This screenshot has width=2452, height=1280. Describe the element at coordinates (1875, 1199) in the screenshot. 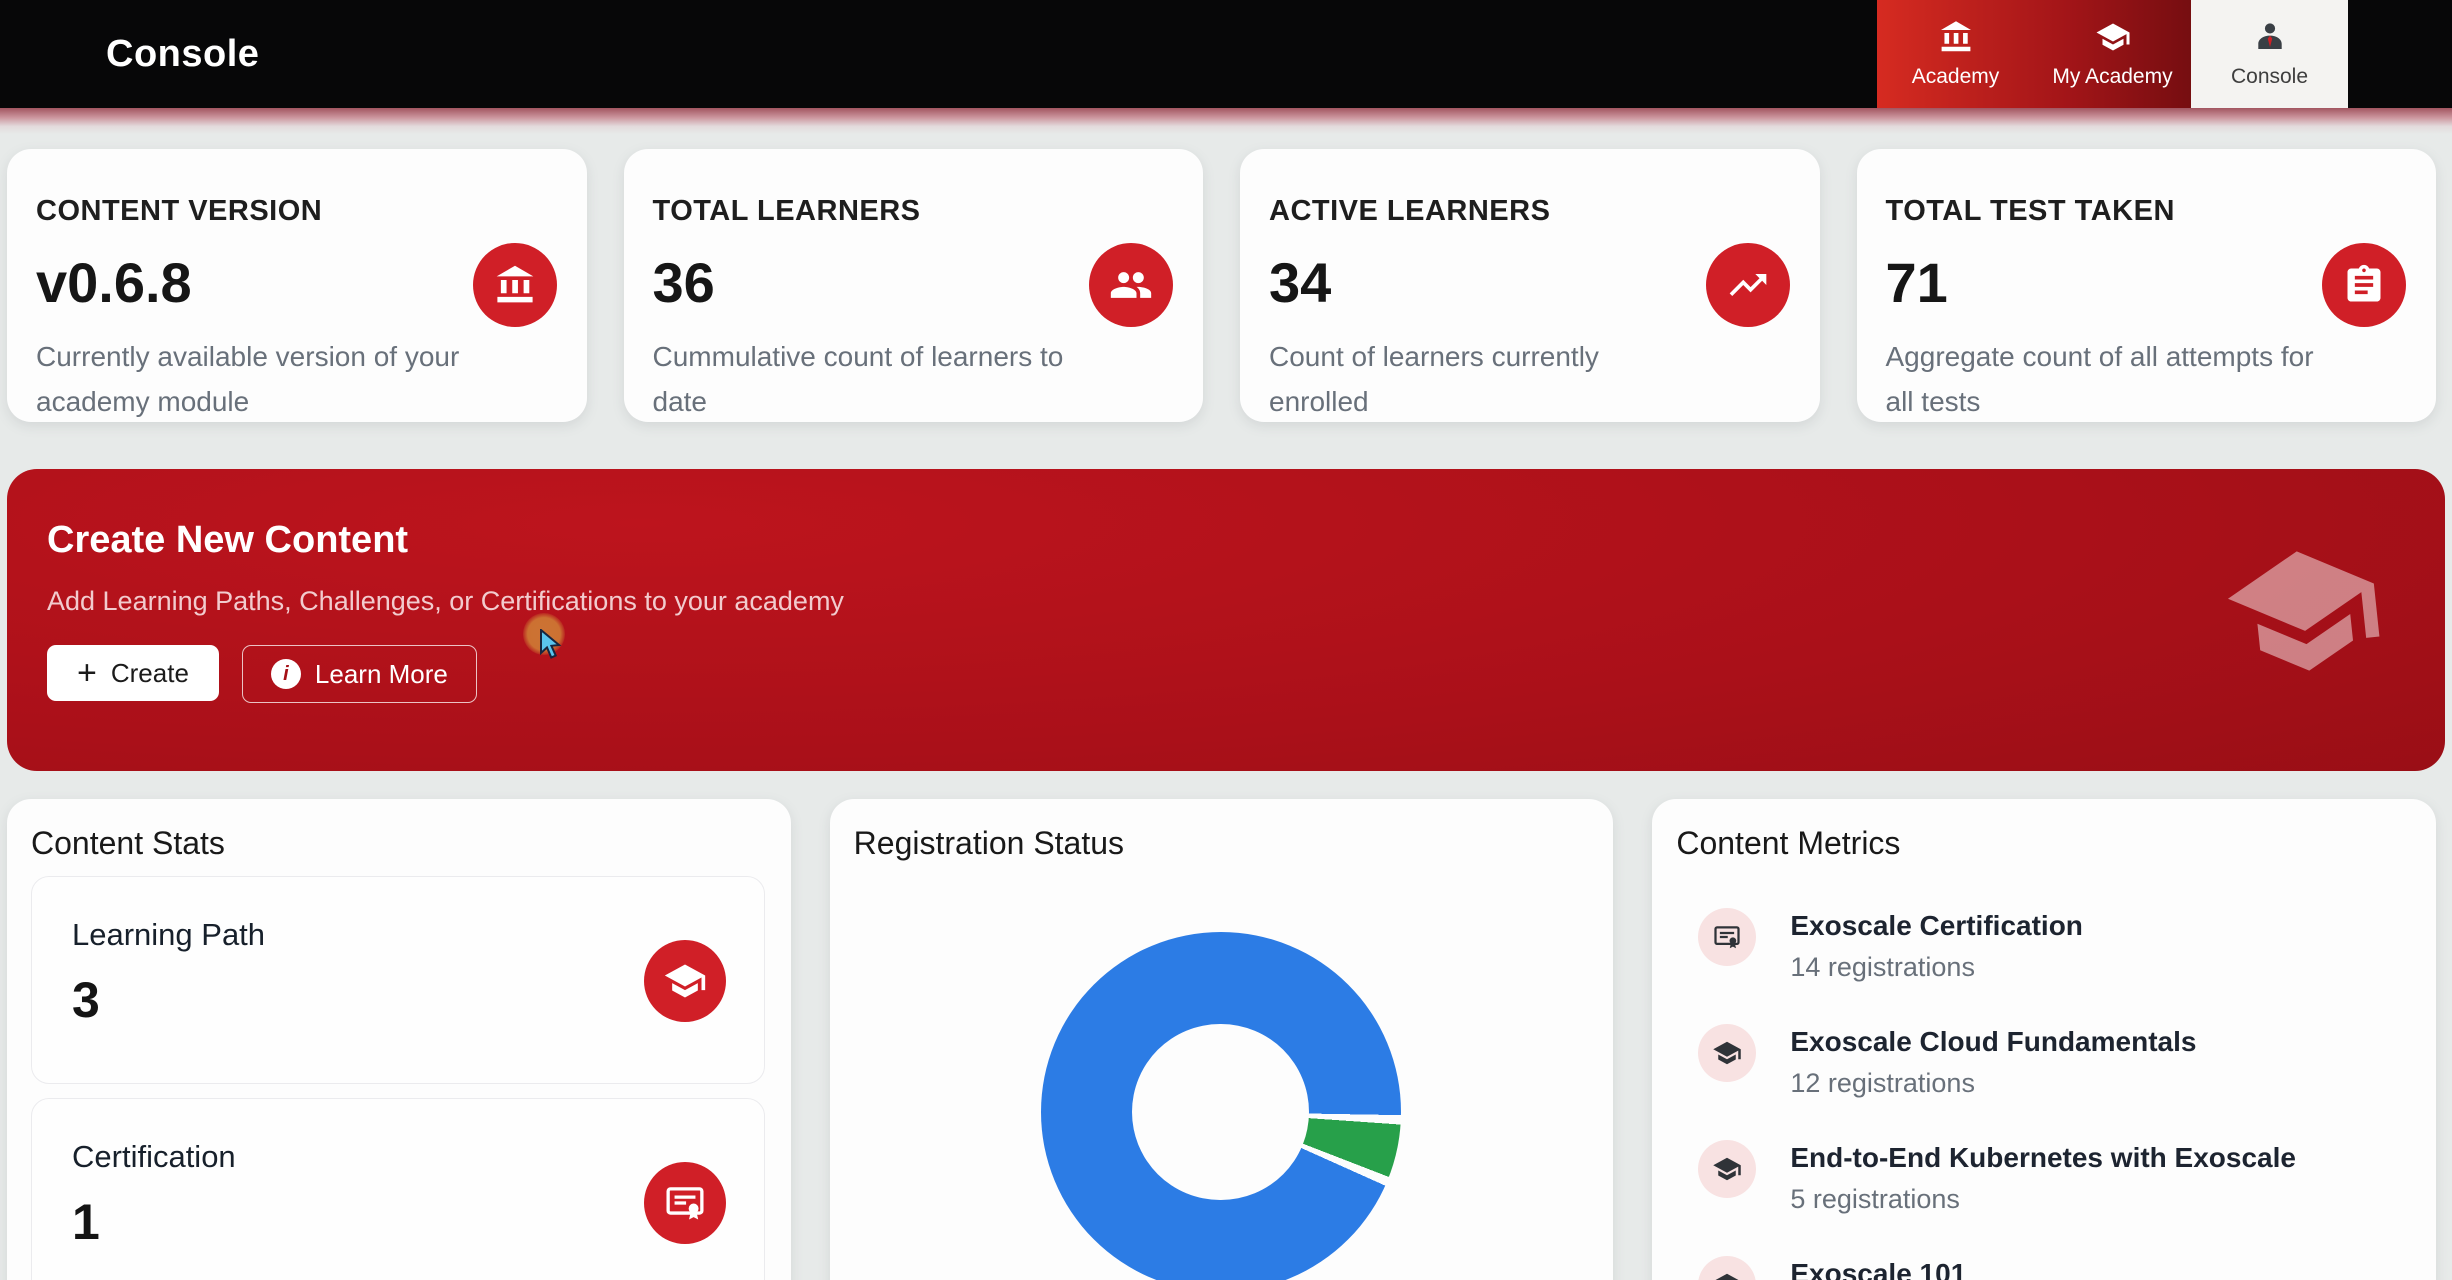

I see `metric-registrations: 5 registrations` at that location.